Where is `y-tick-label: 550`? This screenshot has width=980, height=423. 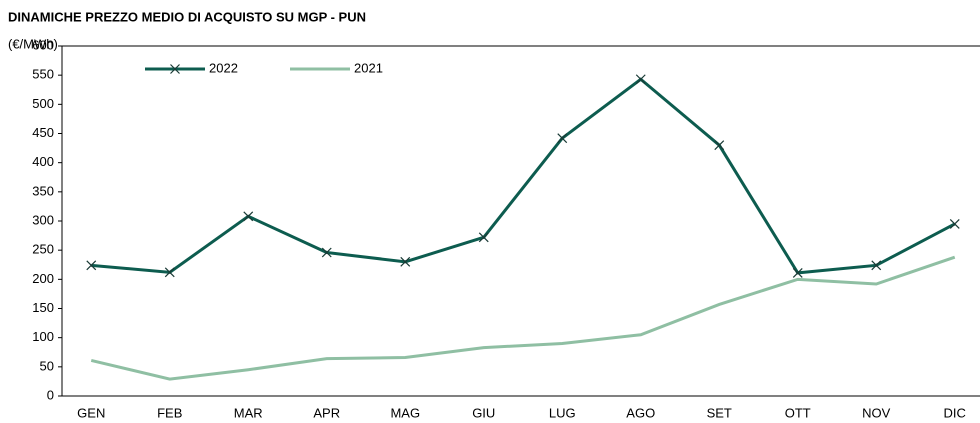 y-tick-label: 550 is located at coordinates (43, 74).